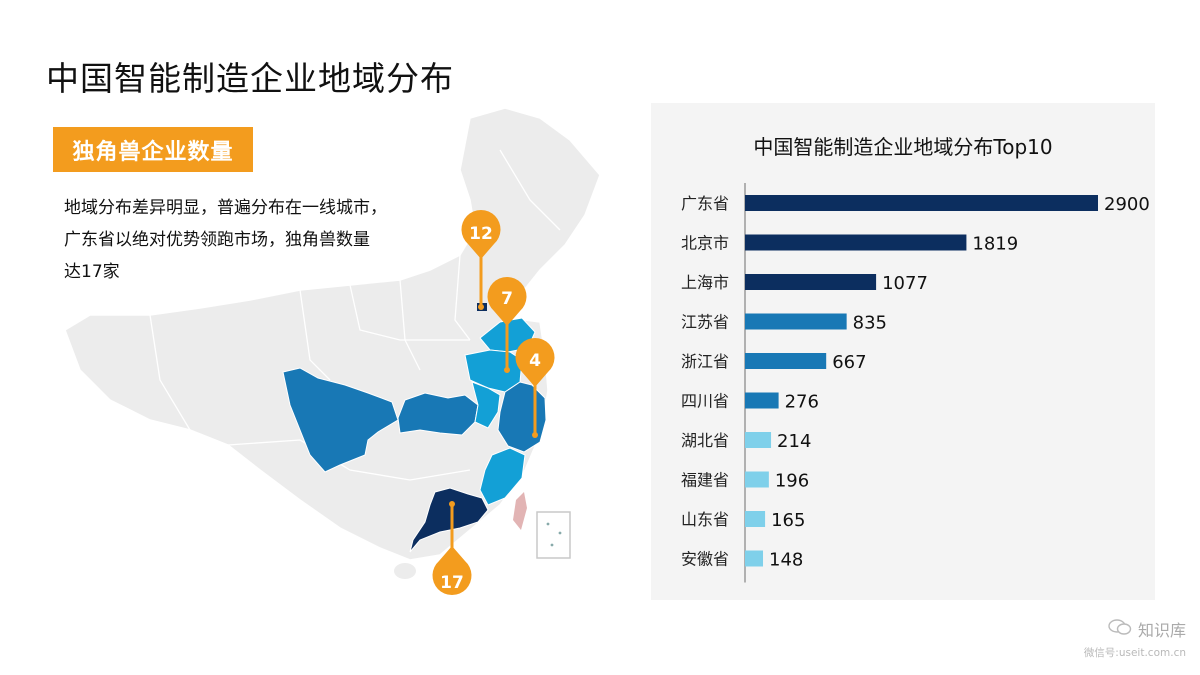  Describe the element at coordinates (705, 480) in the screenshot. I see `category-label: 福建省` at that location.